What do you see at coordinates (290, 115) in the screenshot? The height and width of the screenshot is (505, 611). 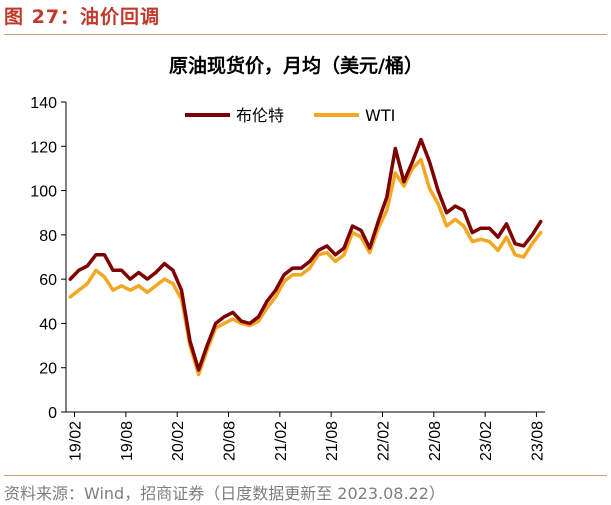 I see `legend: 布伦特 WTI` at bounding box center [290, 115].